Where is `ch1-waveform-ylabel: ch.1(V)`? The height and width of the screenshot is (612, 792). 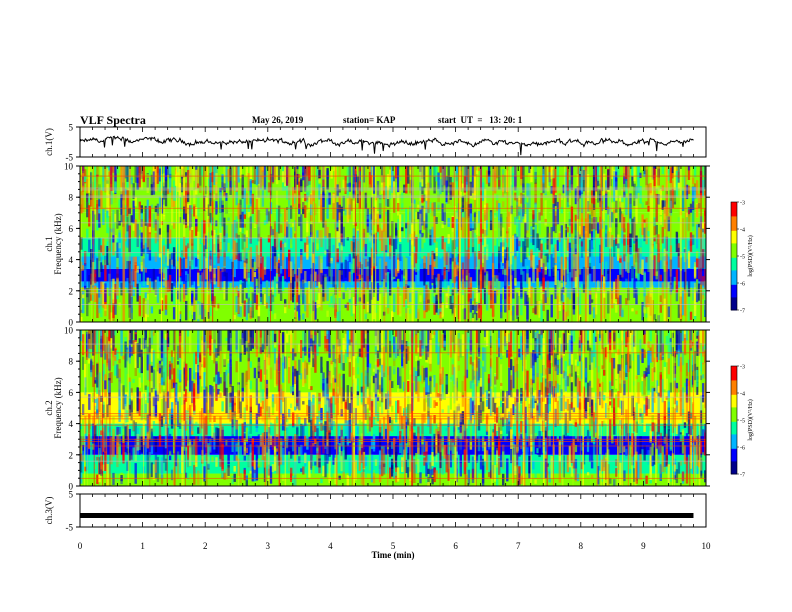 ch1-waveform-ylabel: ch.1(V) is located at coordinates (49, 142).